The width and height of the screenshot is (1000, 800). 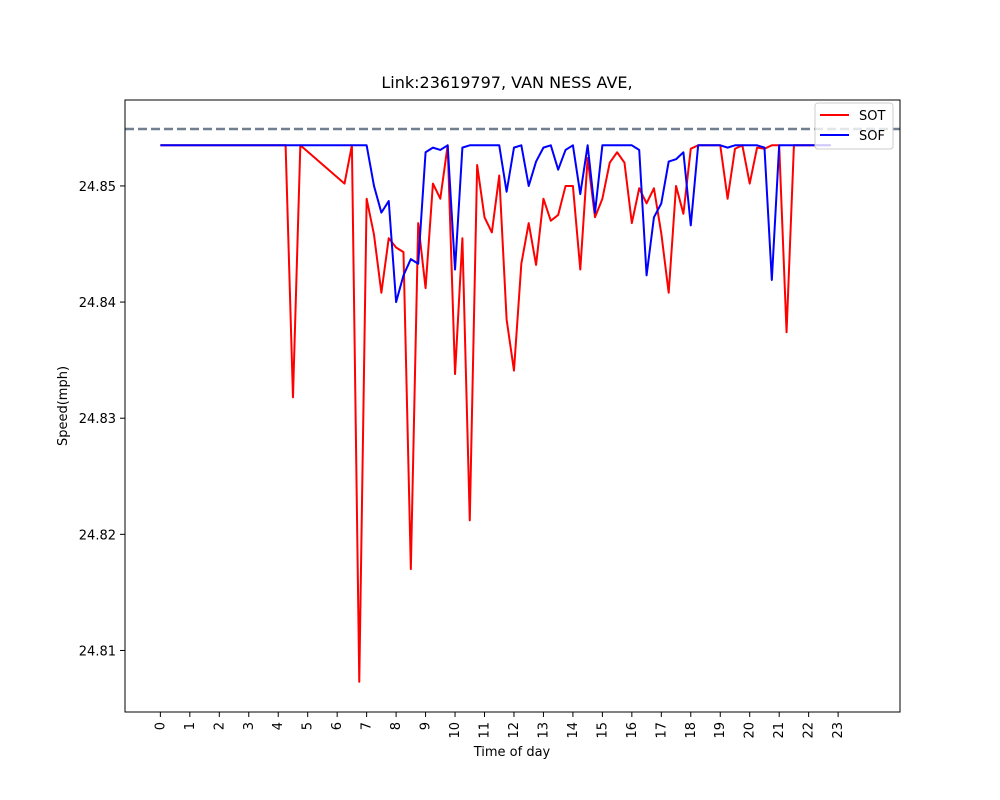 What do you see at coordinates (872, 136) in the screenshot?
I see `legend-label-sof: SOF` at bounding box center [872, 136].